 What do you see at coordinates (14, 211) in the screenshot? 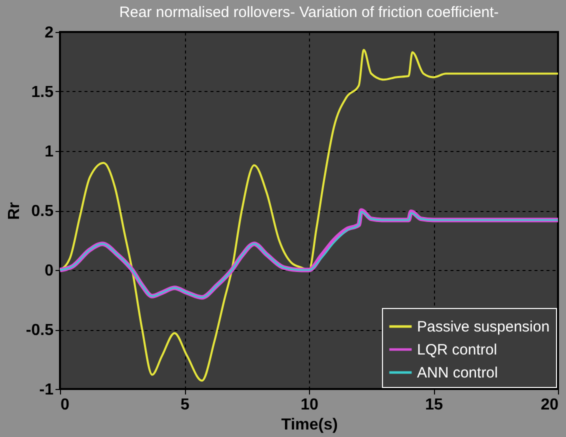
I see `y-axis-title: Rr` at bounding box center [14, 211].